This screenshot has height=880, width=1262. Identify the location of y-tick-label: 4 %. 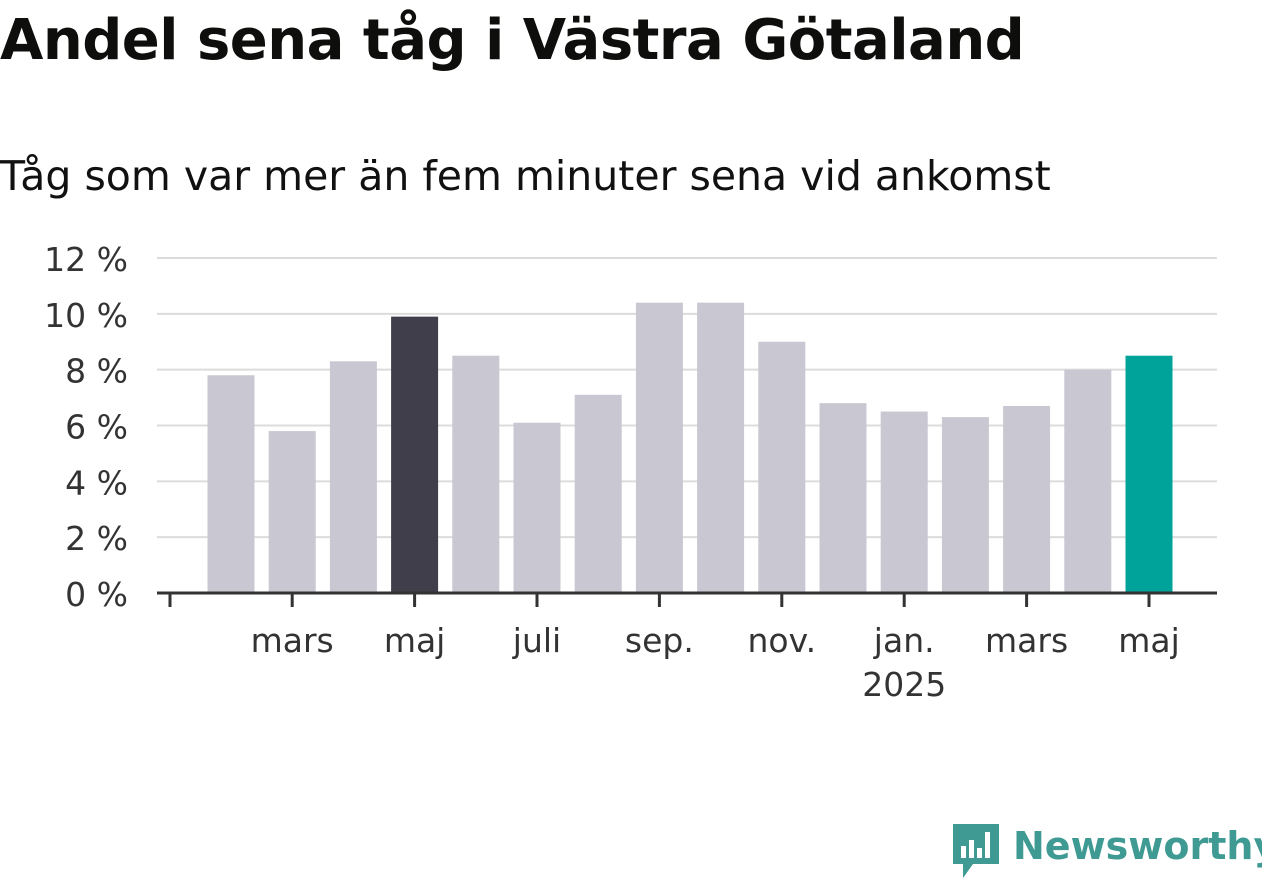
(96, 482).